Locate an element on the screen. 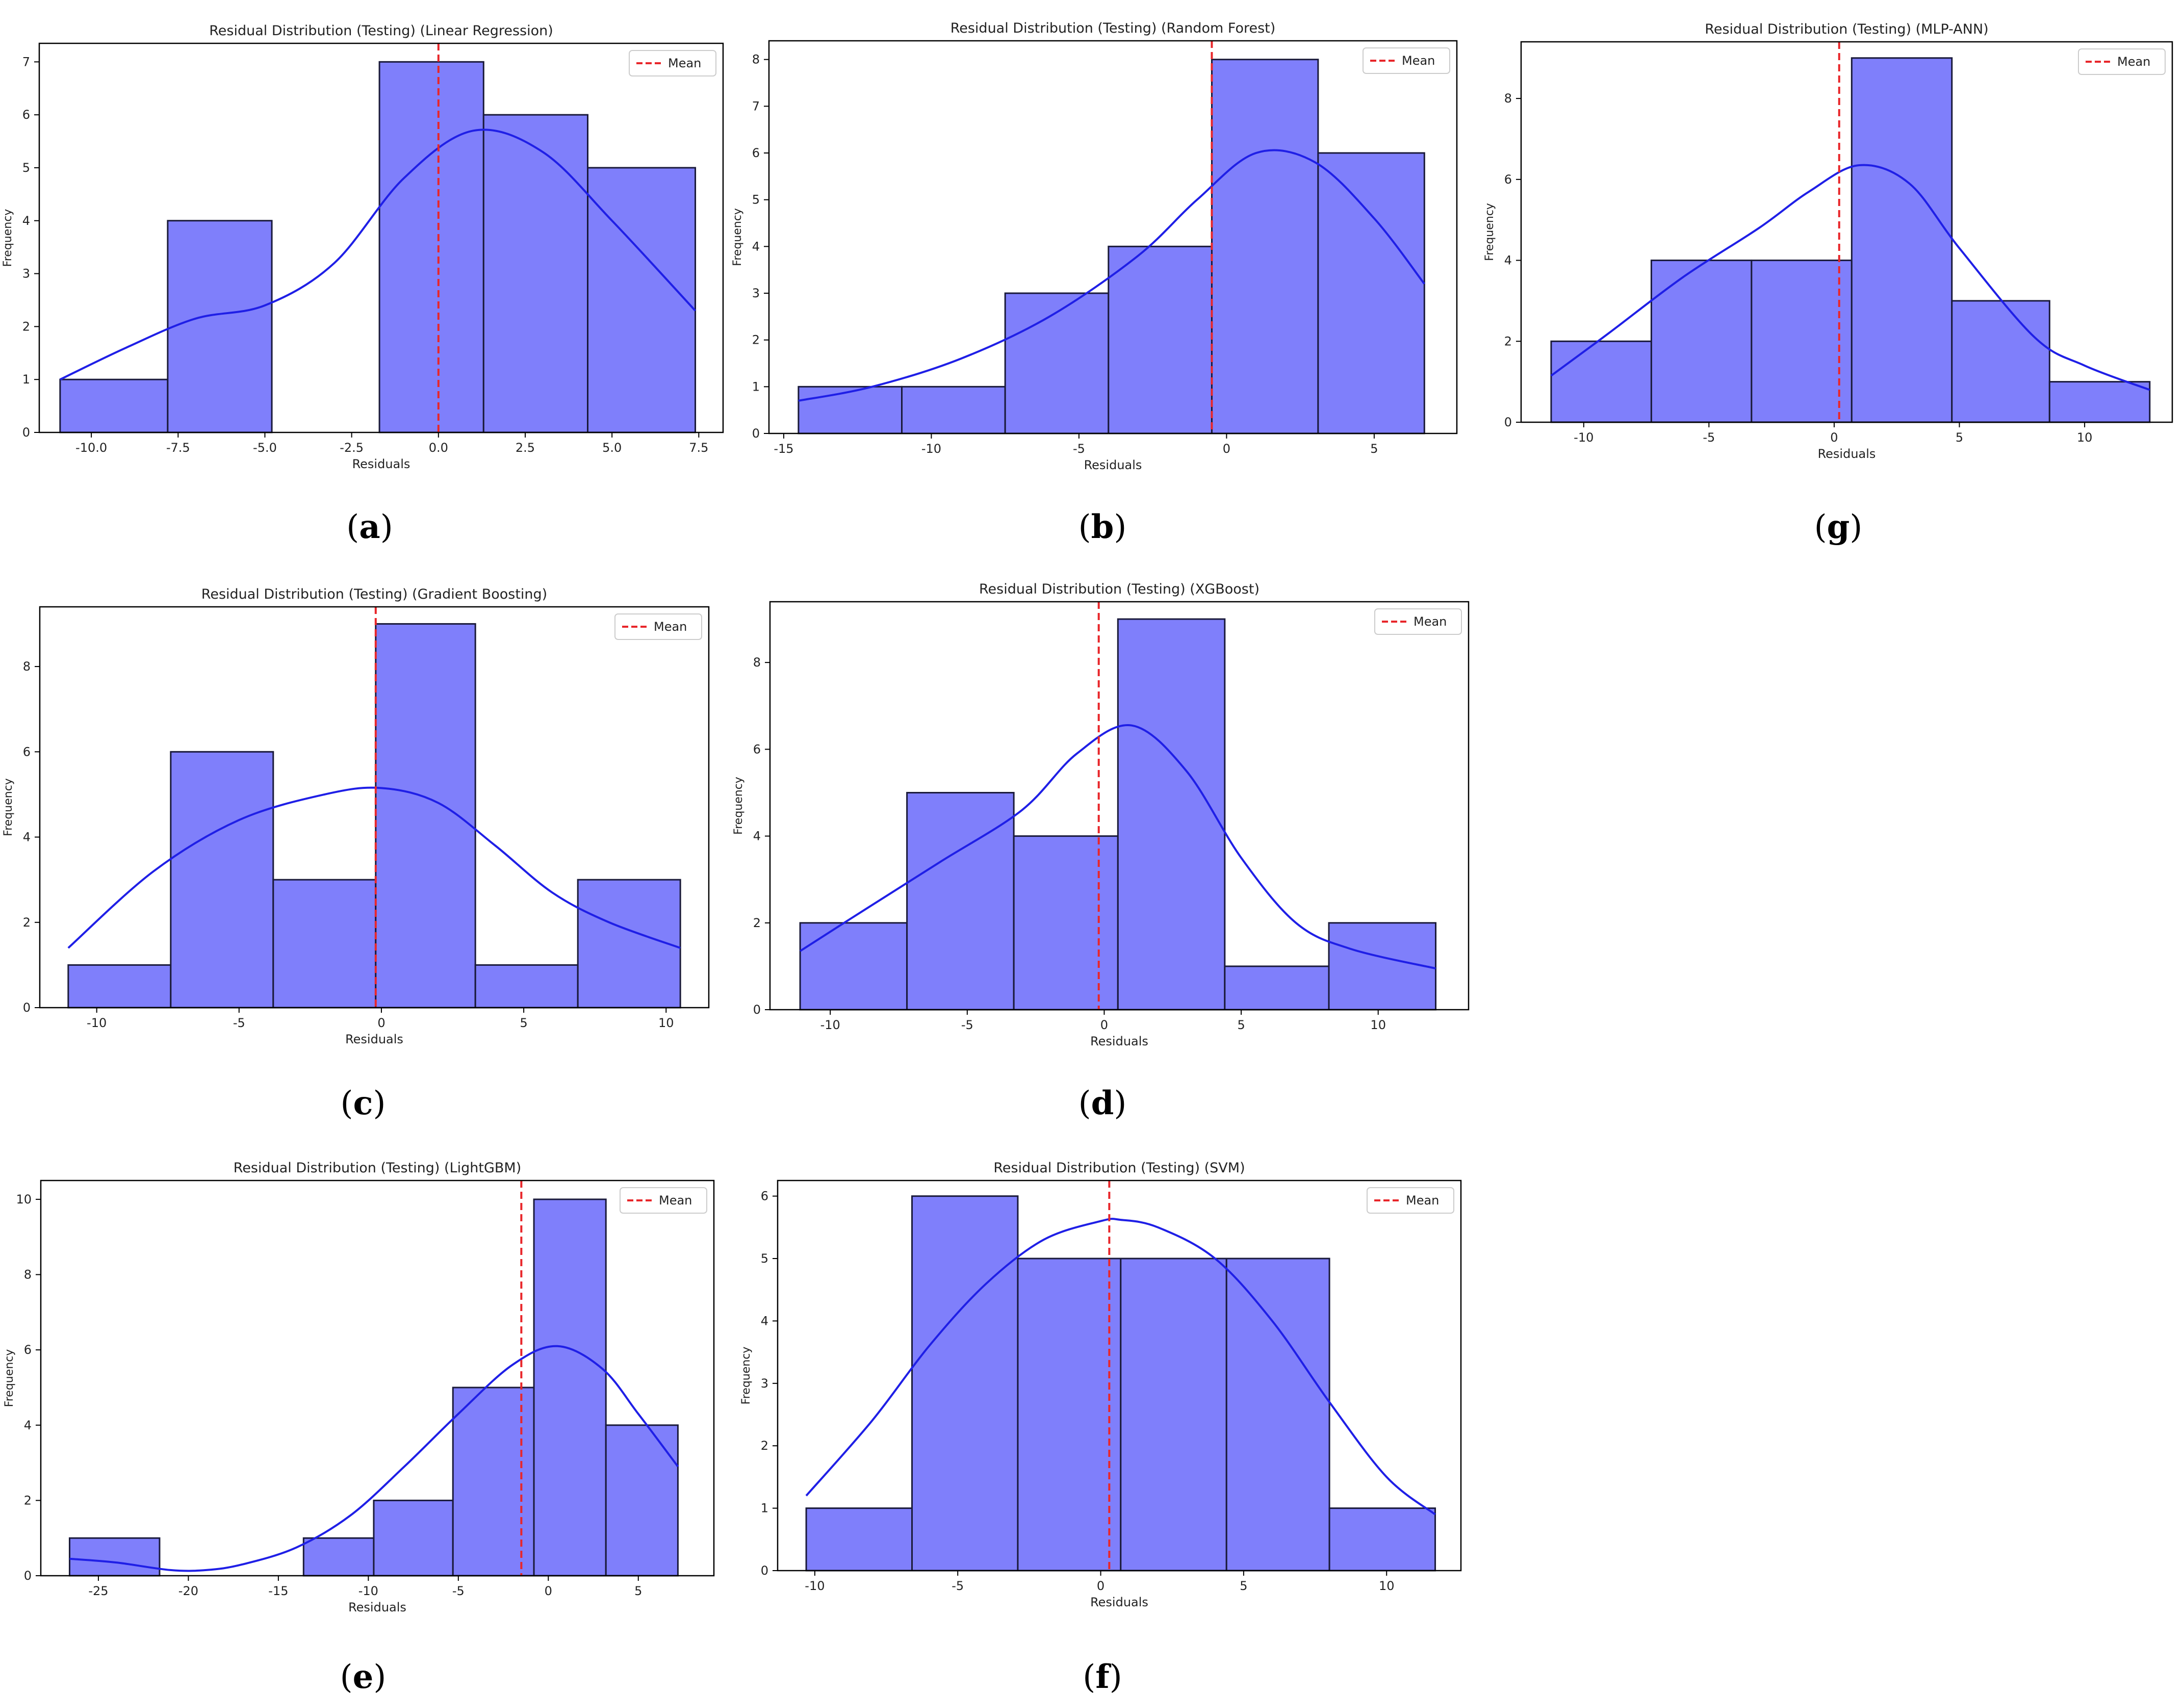 This screenshot has height=1693, width=2184. y-axis-label: Frequency is located at coordinates (9, 1378).